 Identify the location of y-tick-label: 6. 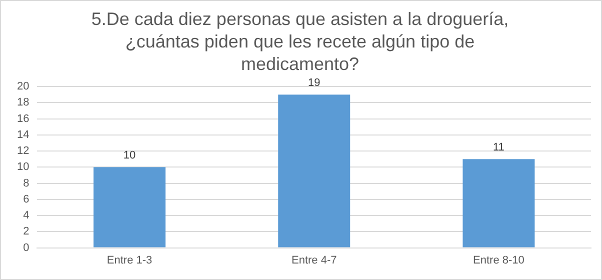
(26, 199).